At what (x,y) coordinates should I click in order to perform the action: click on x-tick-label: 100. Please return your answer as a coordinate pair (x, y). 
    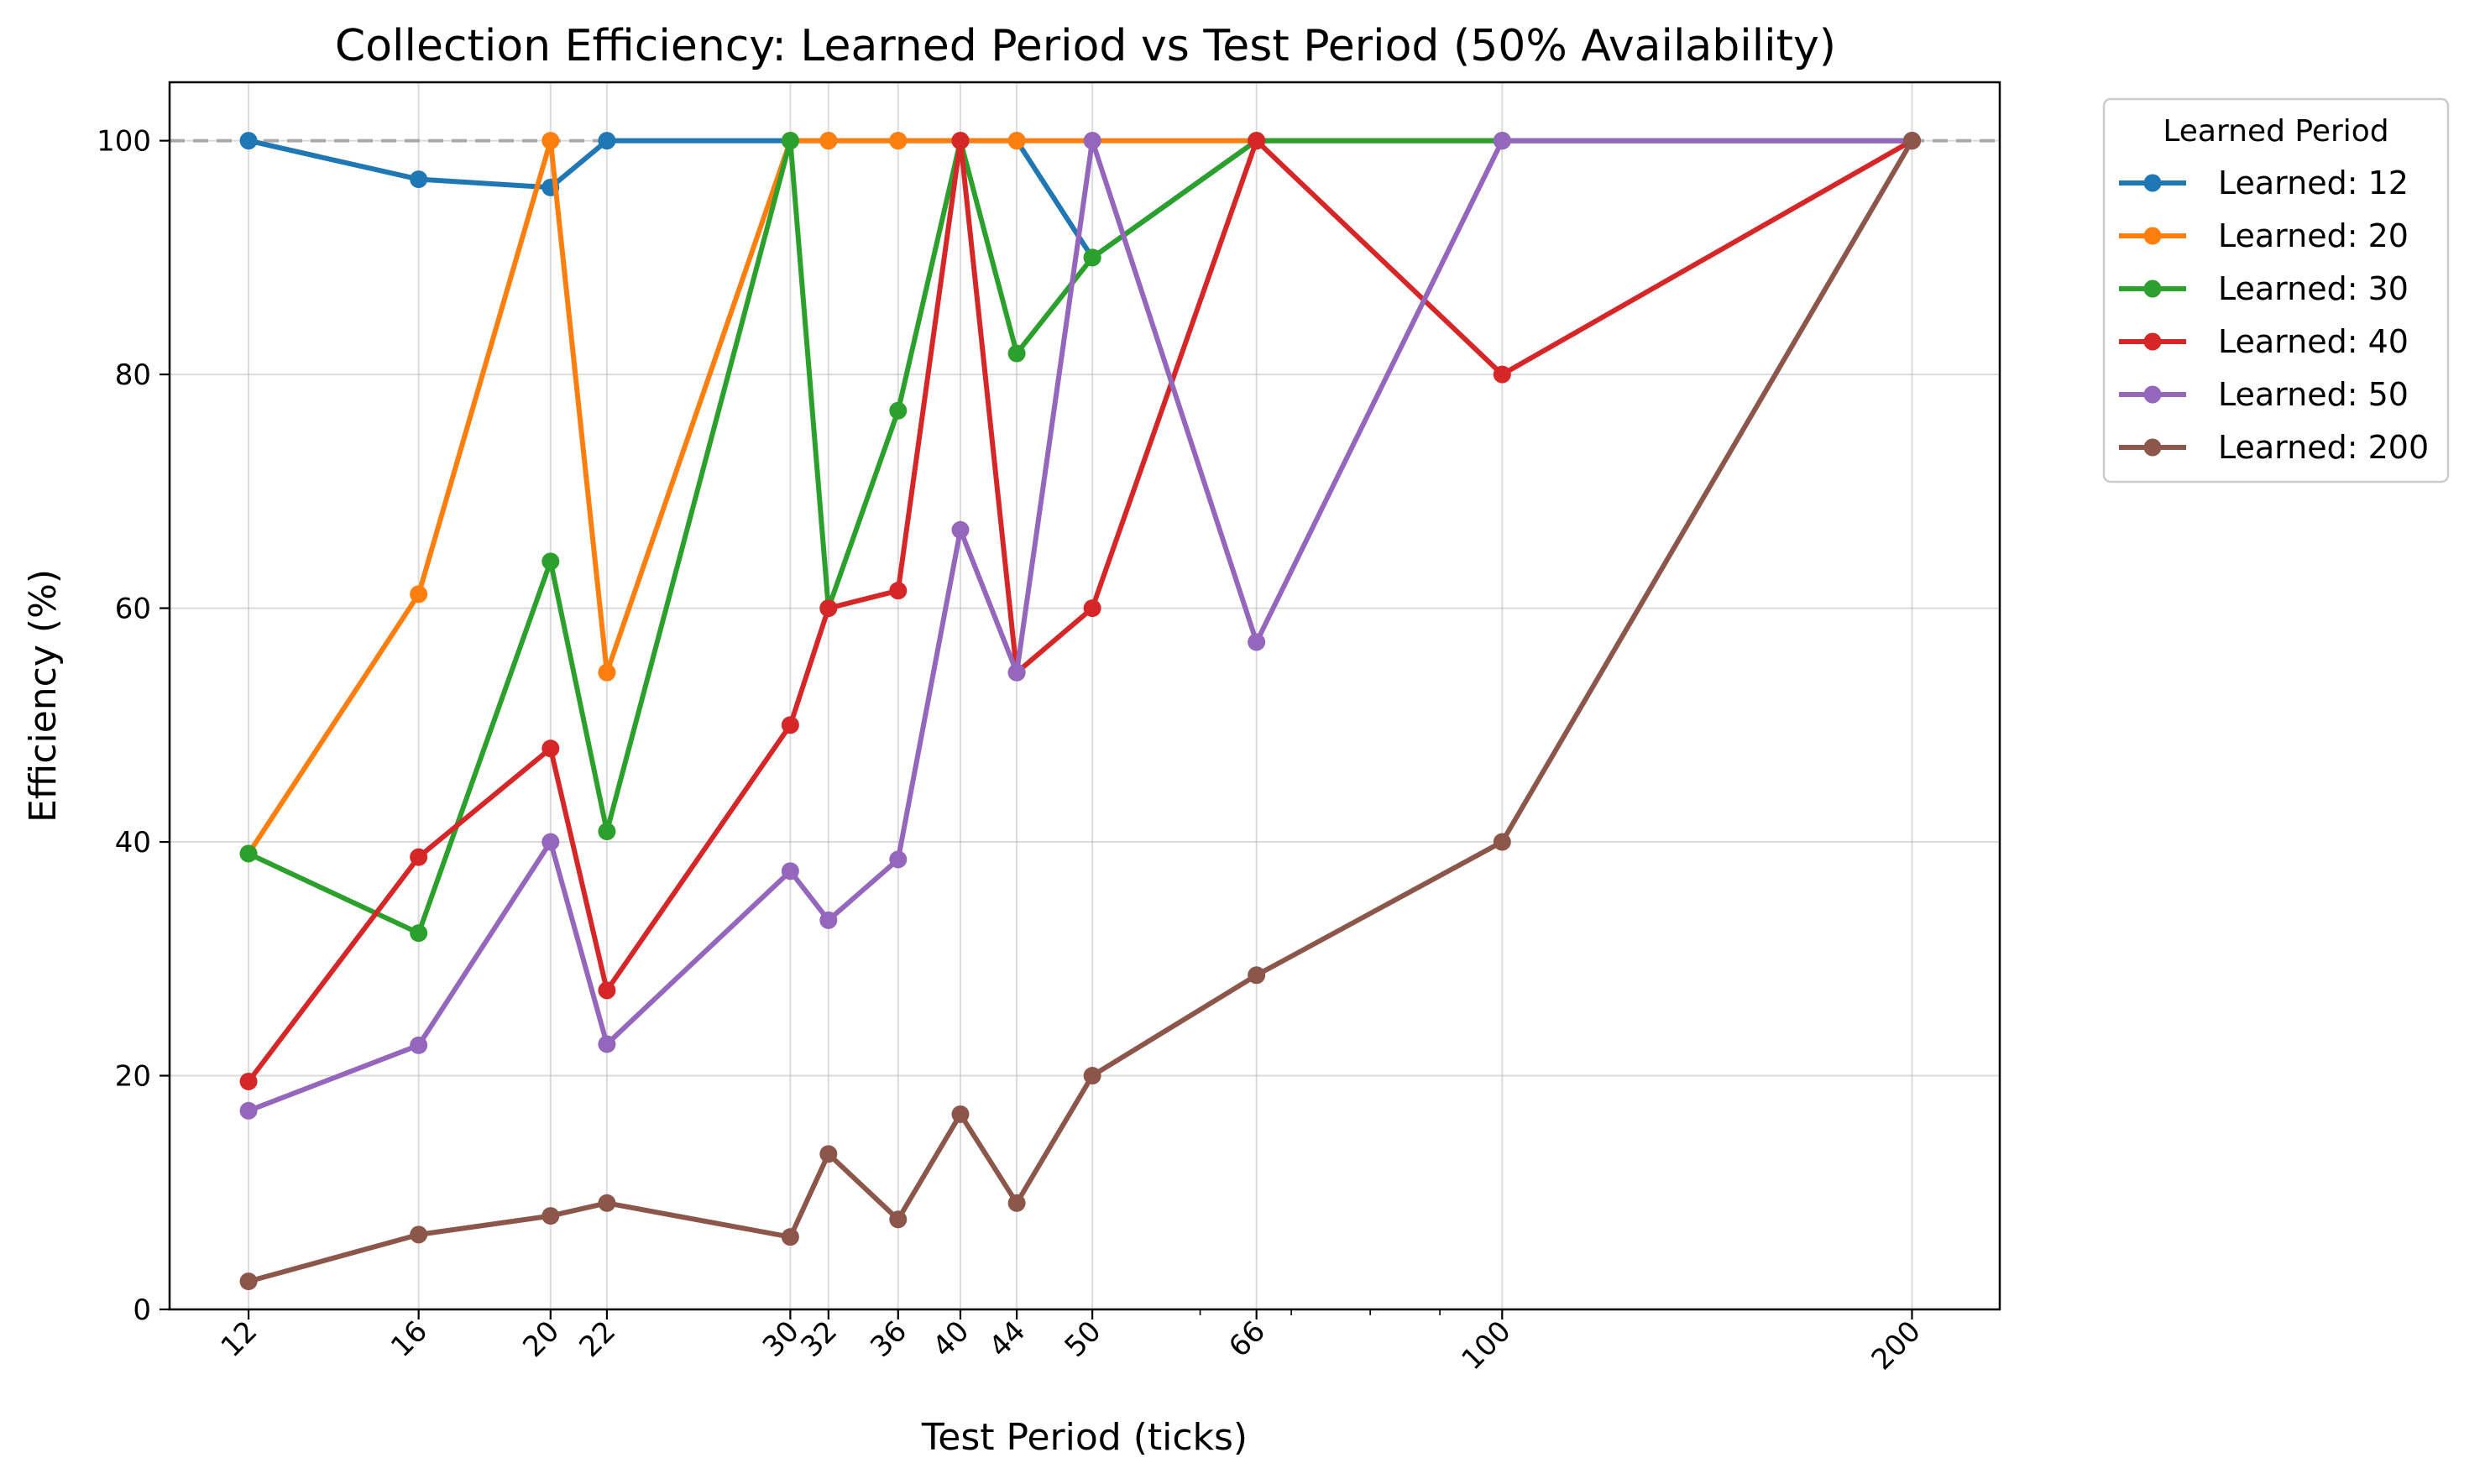
    Looking at the image, I should click on (1486, 1345).